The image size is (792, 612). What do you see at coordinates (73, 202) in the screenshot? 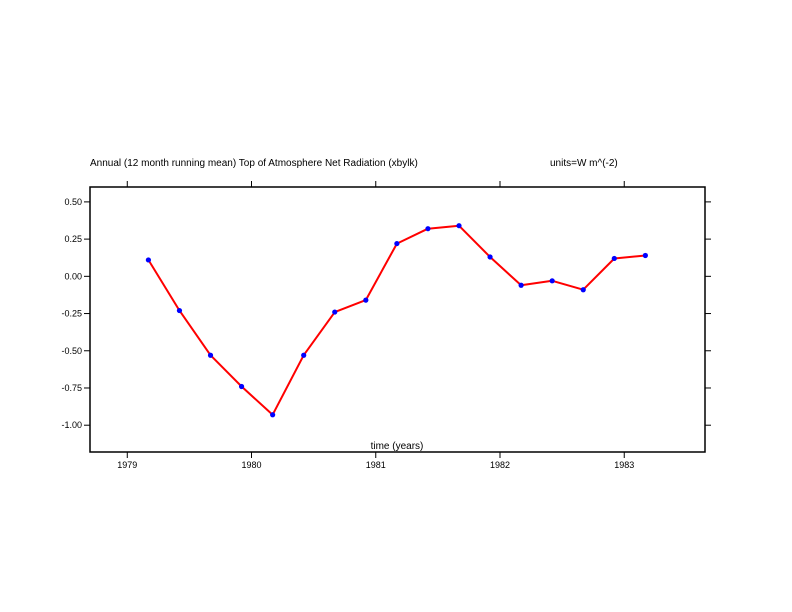
I see `y-tick-label: 0.50` at bounding box center [73, 202].